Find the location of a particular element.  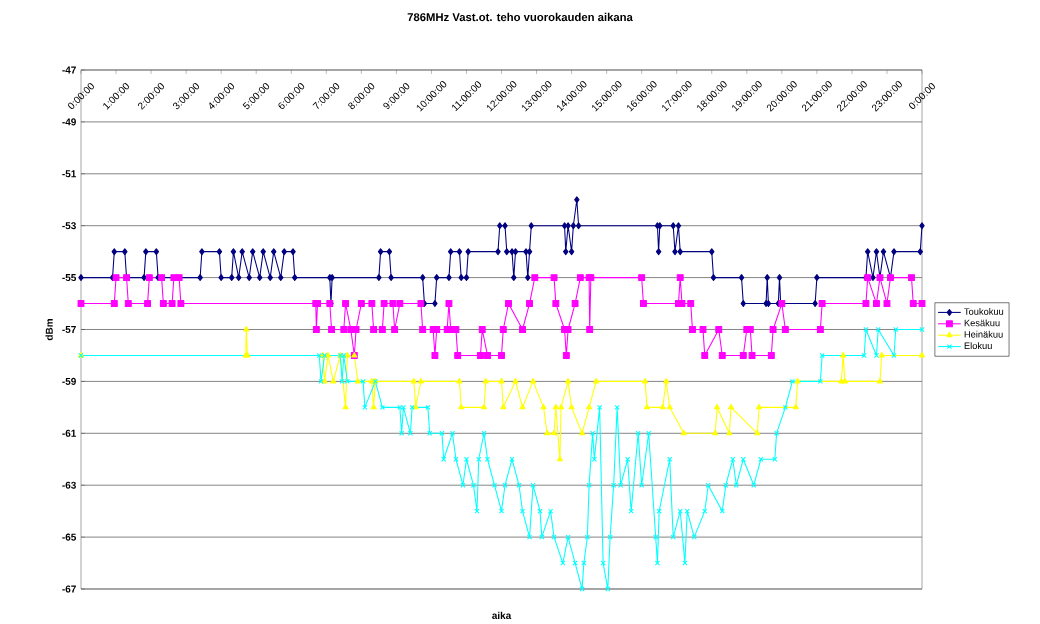

x-axis-title: aika is located at coordinates (502, 615).